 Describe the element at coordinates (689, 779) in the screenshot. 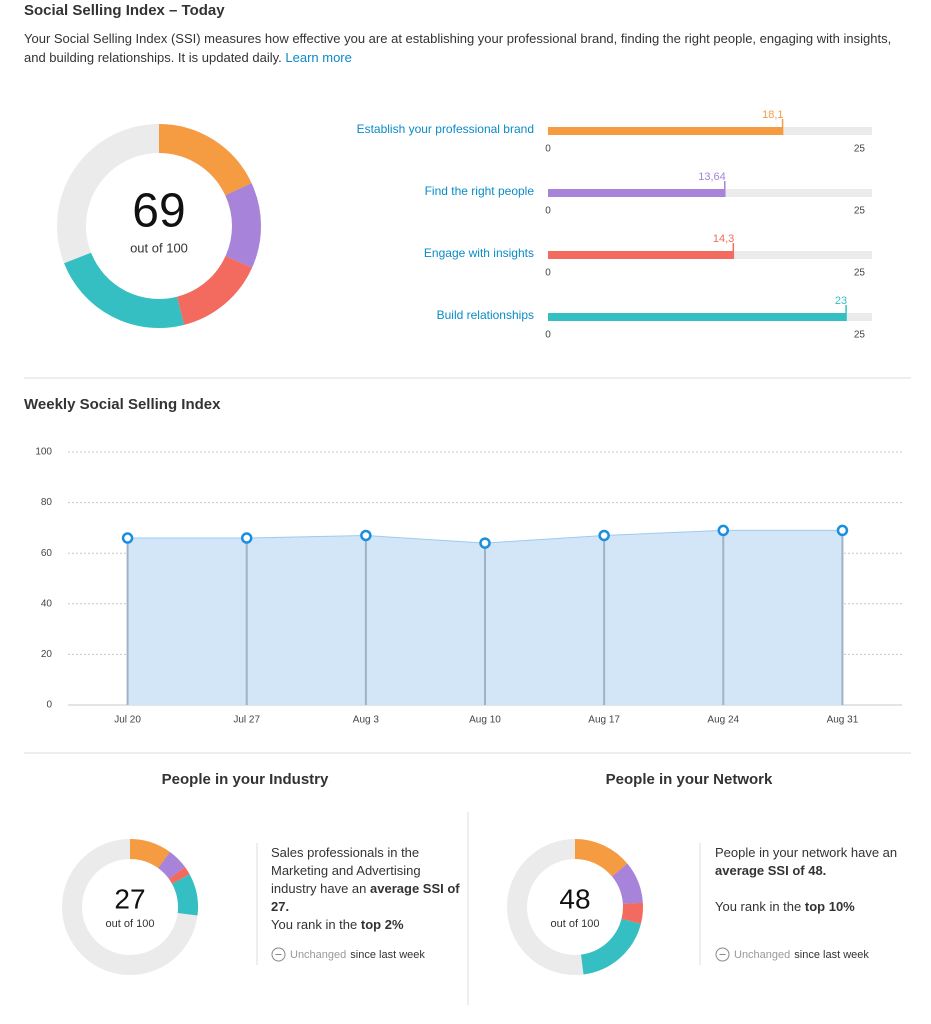

I see `section-title: People in your Network` at that location.